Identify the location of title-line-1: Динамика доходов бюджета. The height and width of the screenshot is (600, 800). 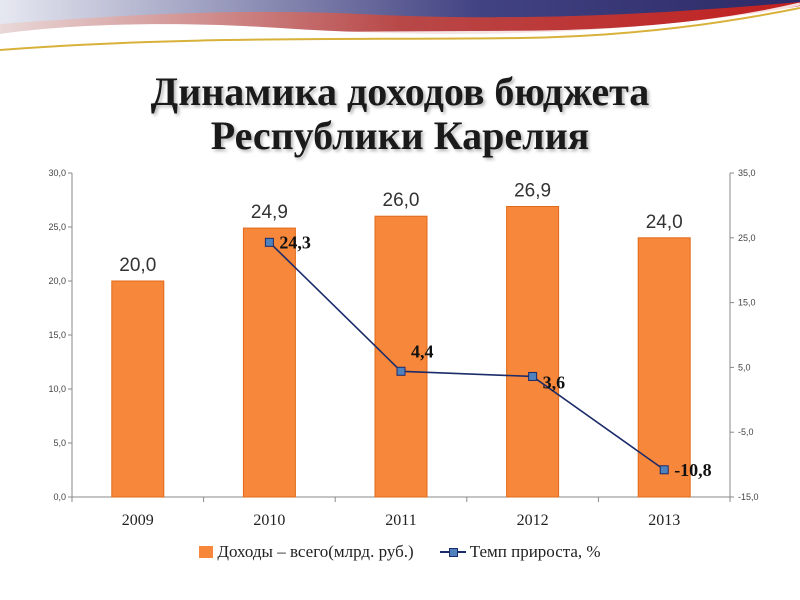
(400, 91).